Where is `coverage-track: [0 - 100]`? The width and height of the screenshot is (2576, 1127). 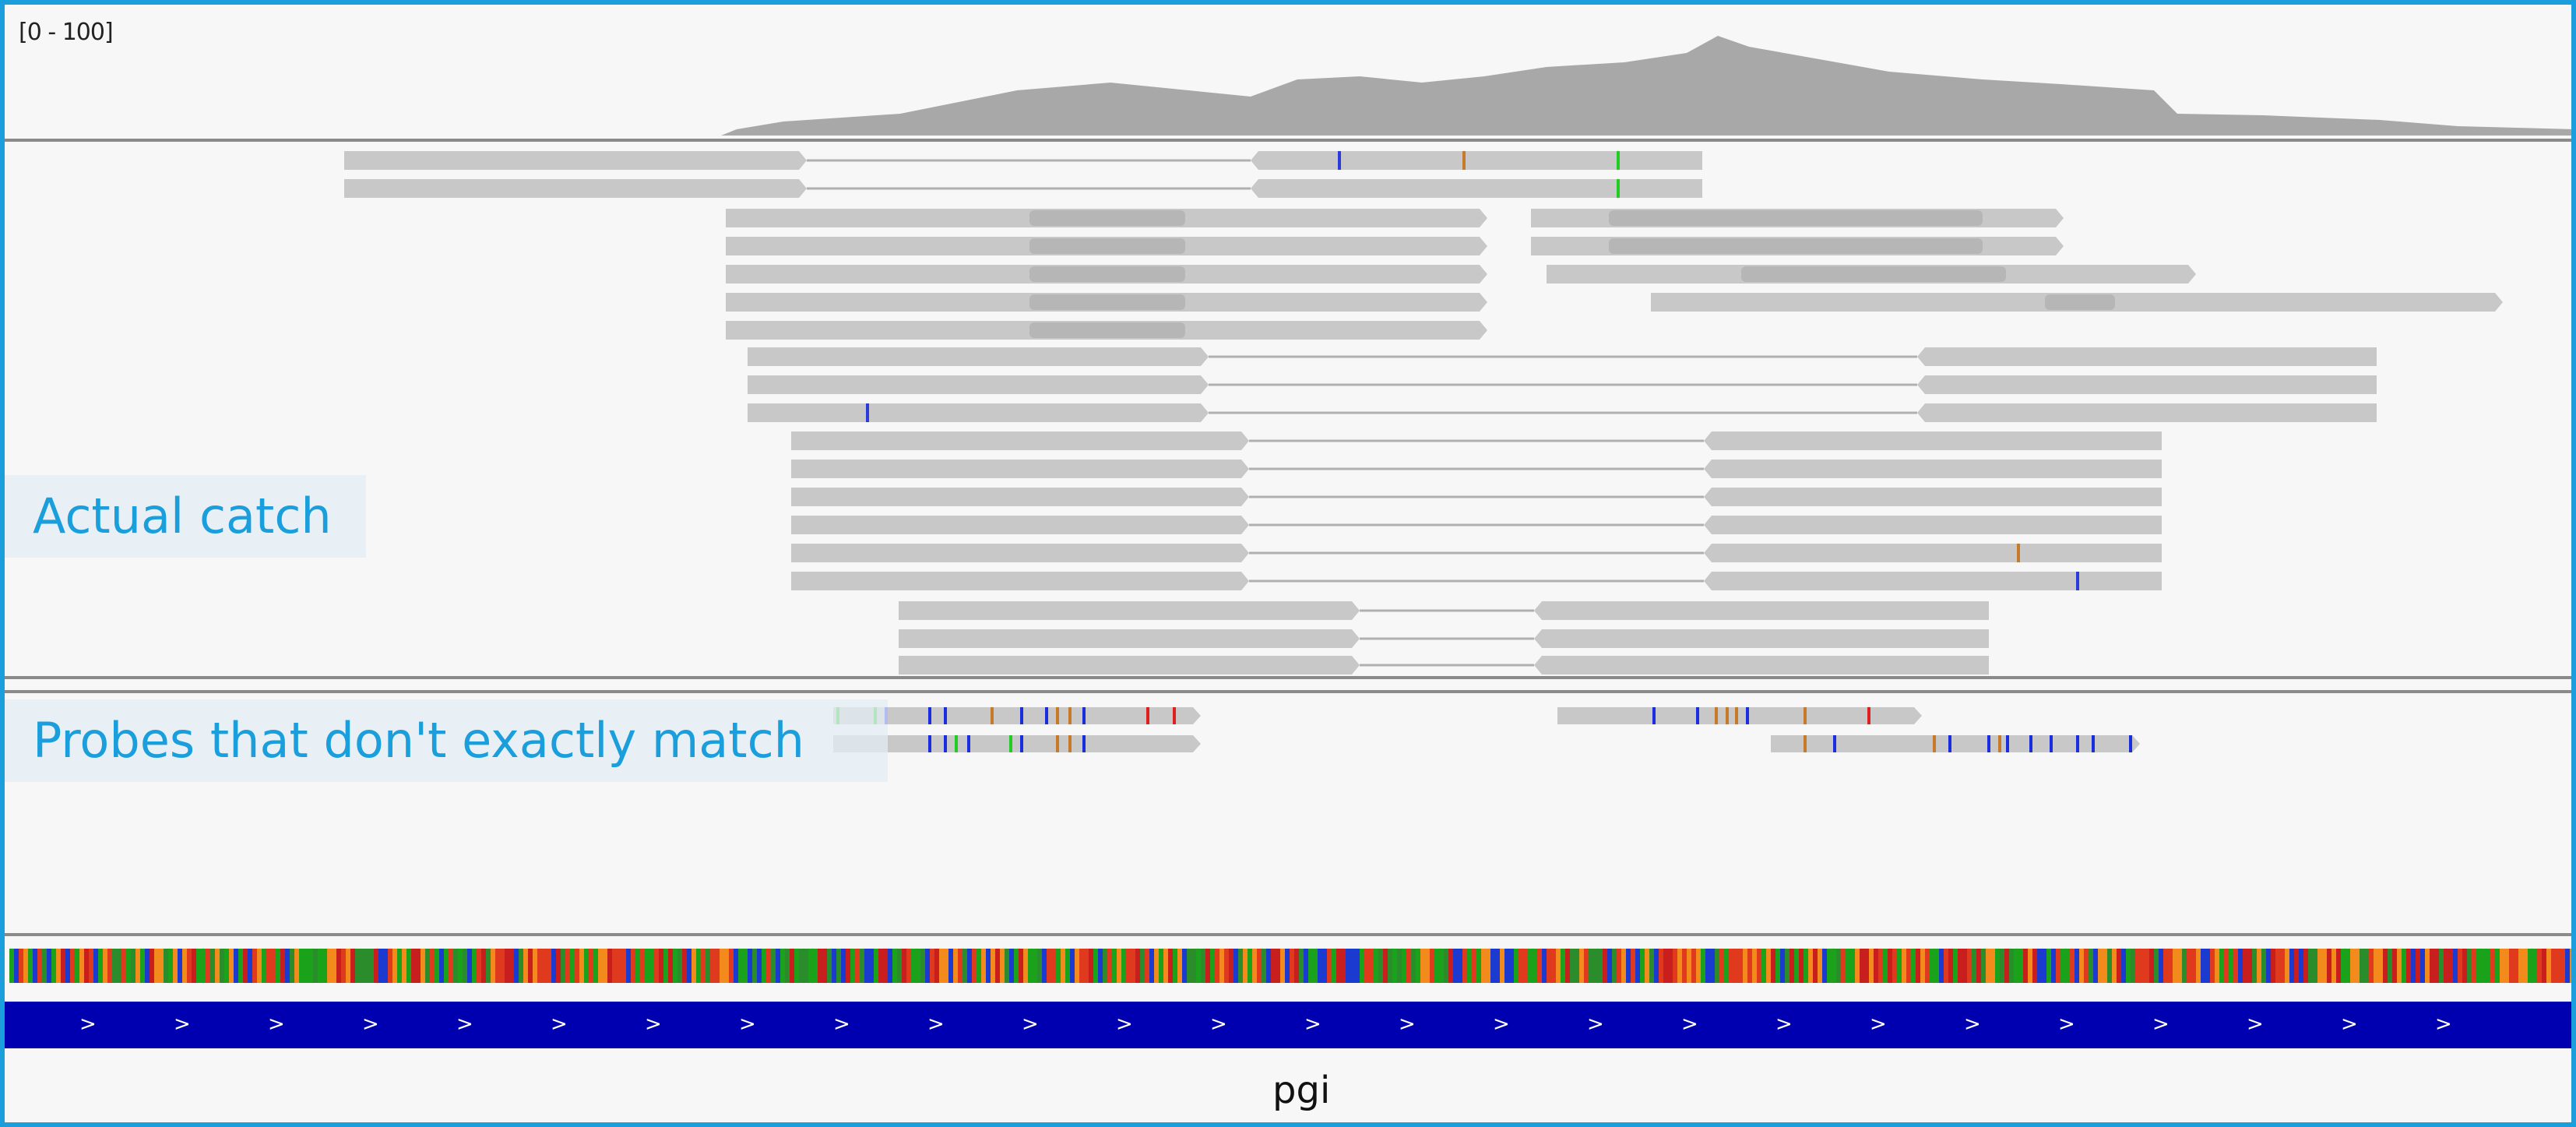
coverage-track: [0 - 100] is located at coordinates (1288, 73).